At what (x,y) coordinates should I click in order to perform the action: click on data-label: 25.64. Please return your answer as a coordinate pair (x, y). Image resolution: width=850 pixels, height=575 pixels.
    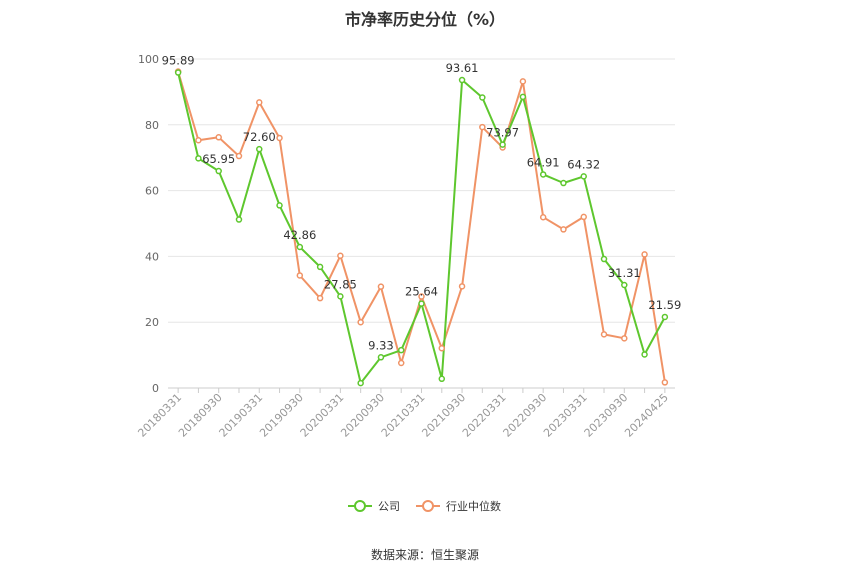
    Looking at the image, I should click on (421, 292).